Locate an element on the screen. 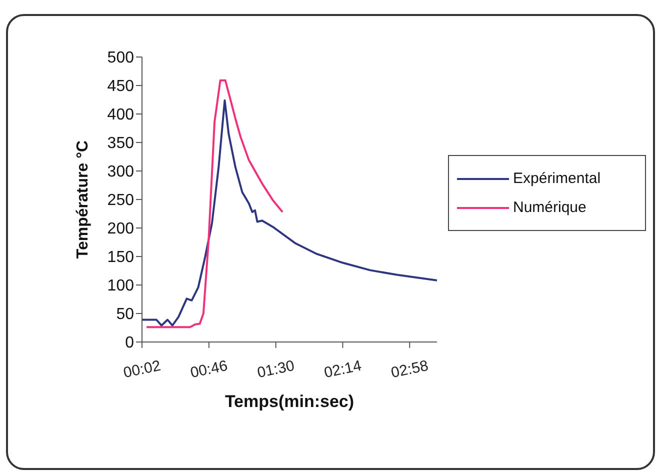  y-tick-label: 250 is located at coordinates (120, 201).